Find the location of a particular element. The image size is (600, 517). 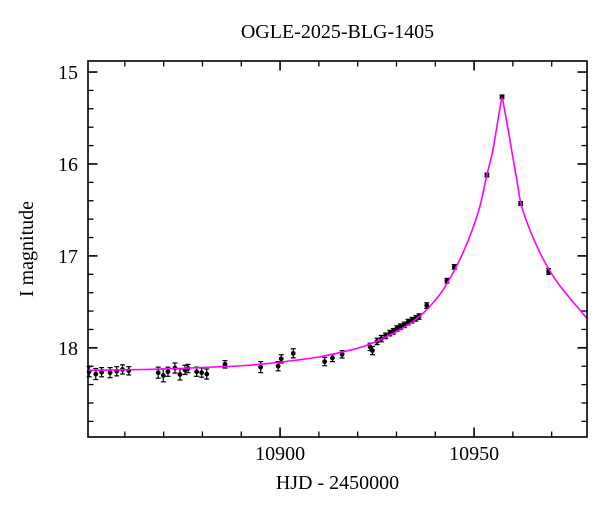

x-tick-label: 10950 is located at coordinates (474, 454).